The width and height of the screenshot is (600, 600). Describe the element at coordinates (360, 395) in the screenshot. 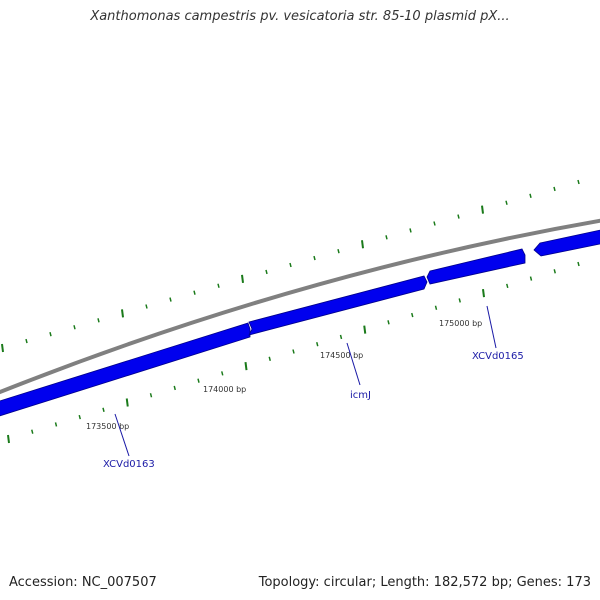

I see `gene-label-icmj: icmJ` at that location.